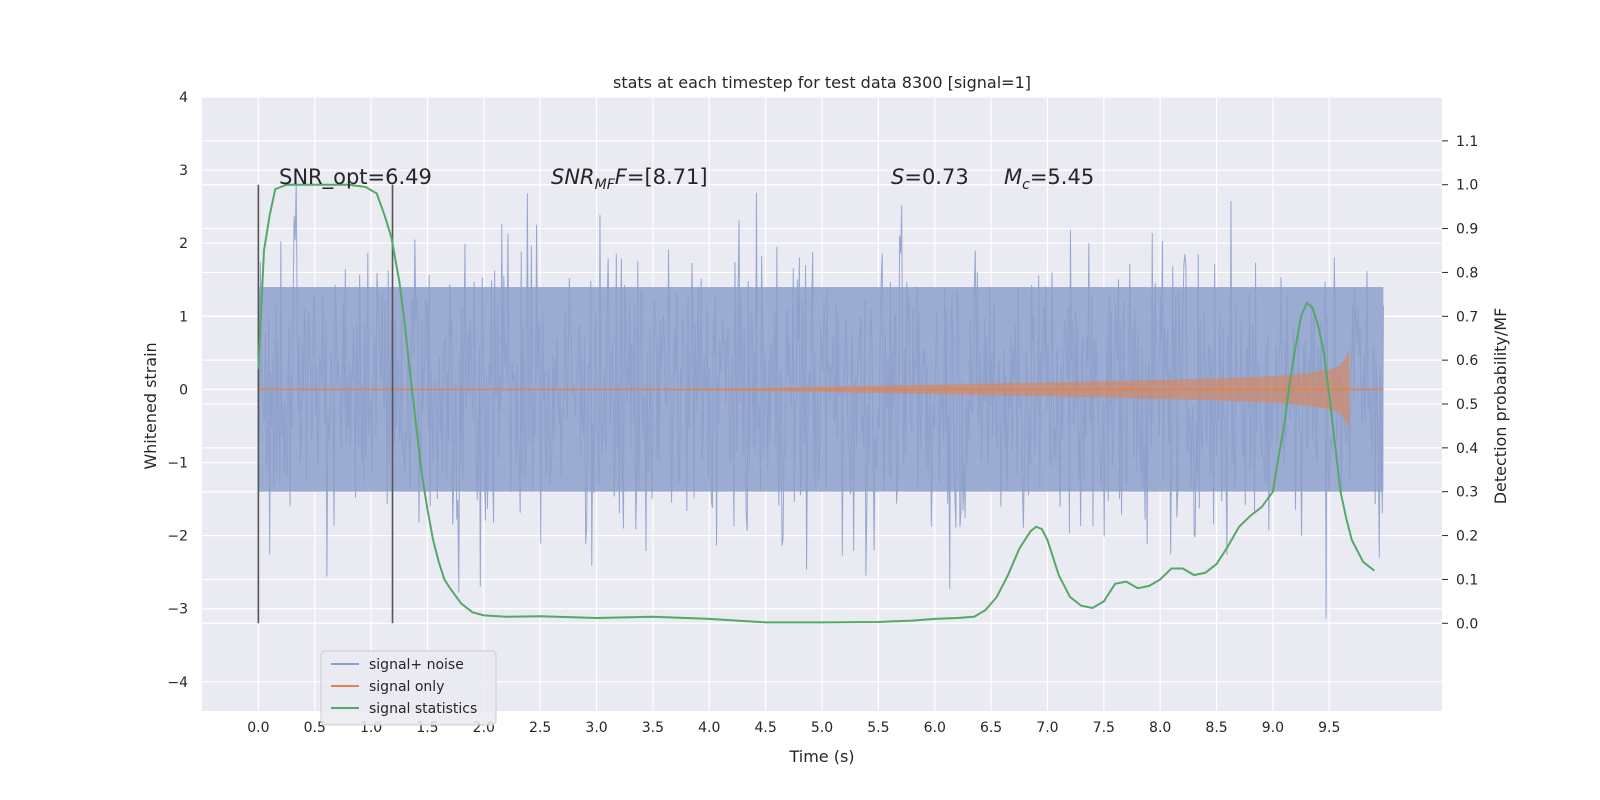 The height and width of the screenshot is (800, 1600). Describe the element at coordinates (1329, 728) in the screenshot. I see `x-tick-label: 9.5` at that location.